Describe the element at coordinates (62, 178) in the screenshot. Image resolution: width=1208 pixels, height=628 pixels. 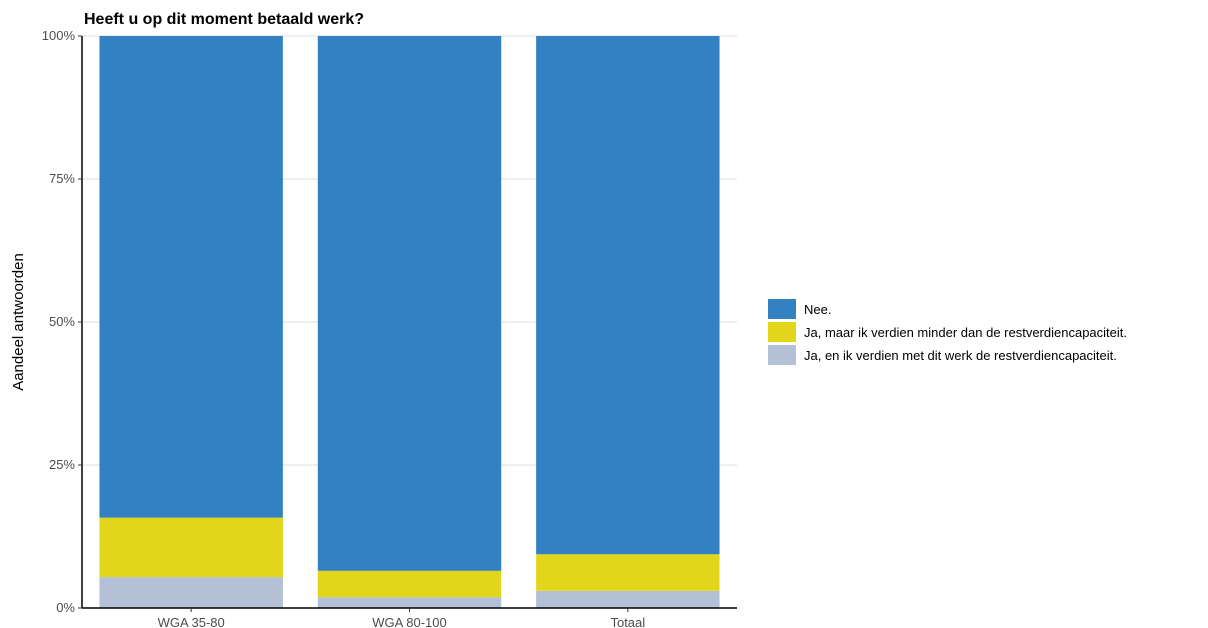
I see `y-tick-label: 75%` at that location.